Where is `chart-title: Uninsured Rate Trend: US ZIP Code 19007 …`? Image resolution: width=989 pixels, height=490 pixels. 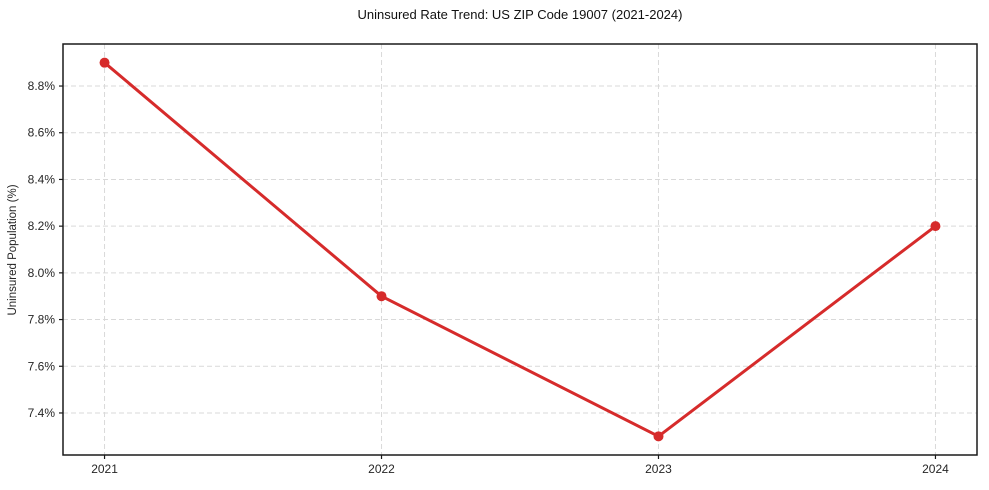 chart-title: Uninsured Rate Trend: US ZIP Code 19007 … is located at coordinates (520, 14).